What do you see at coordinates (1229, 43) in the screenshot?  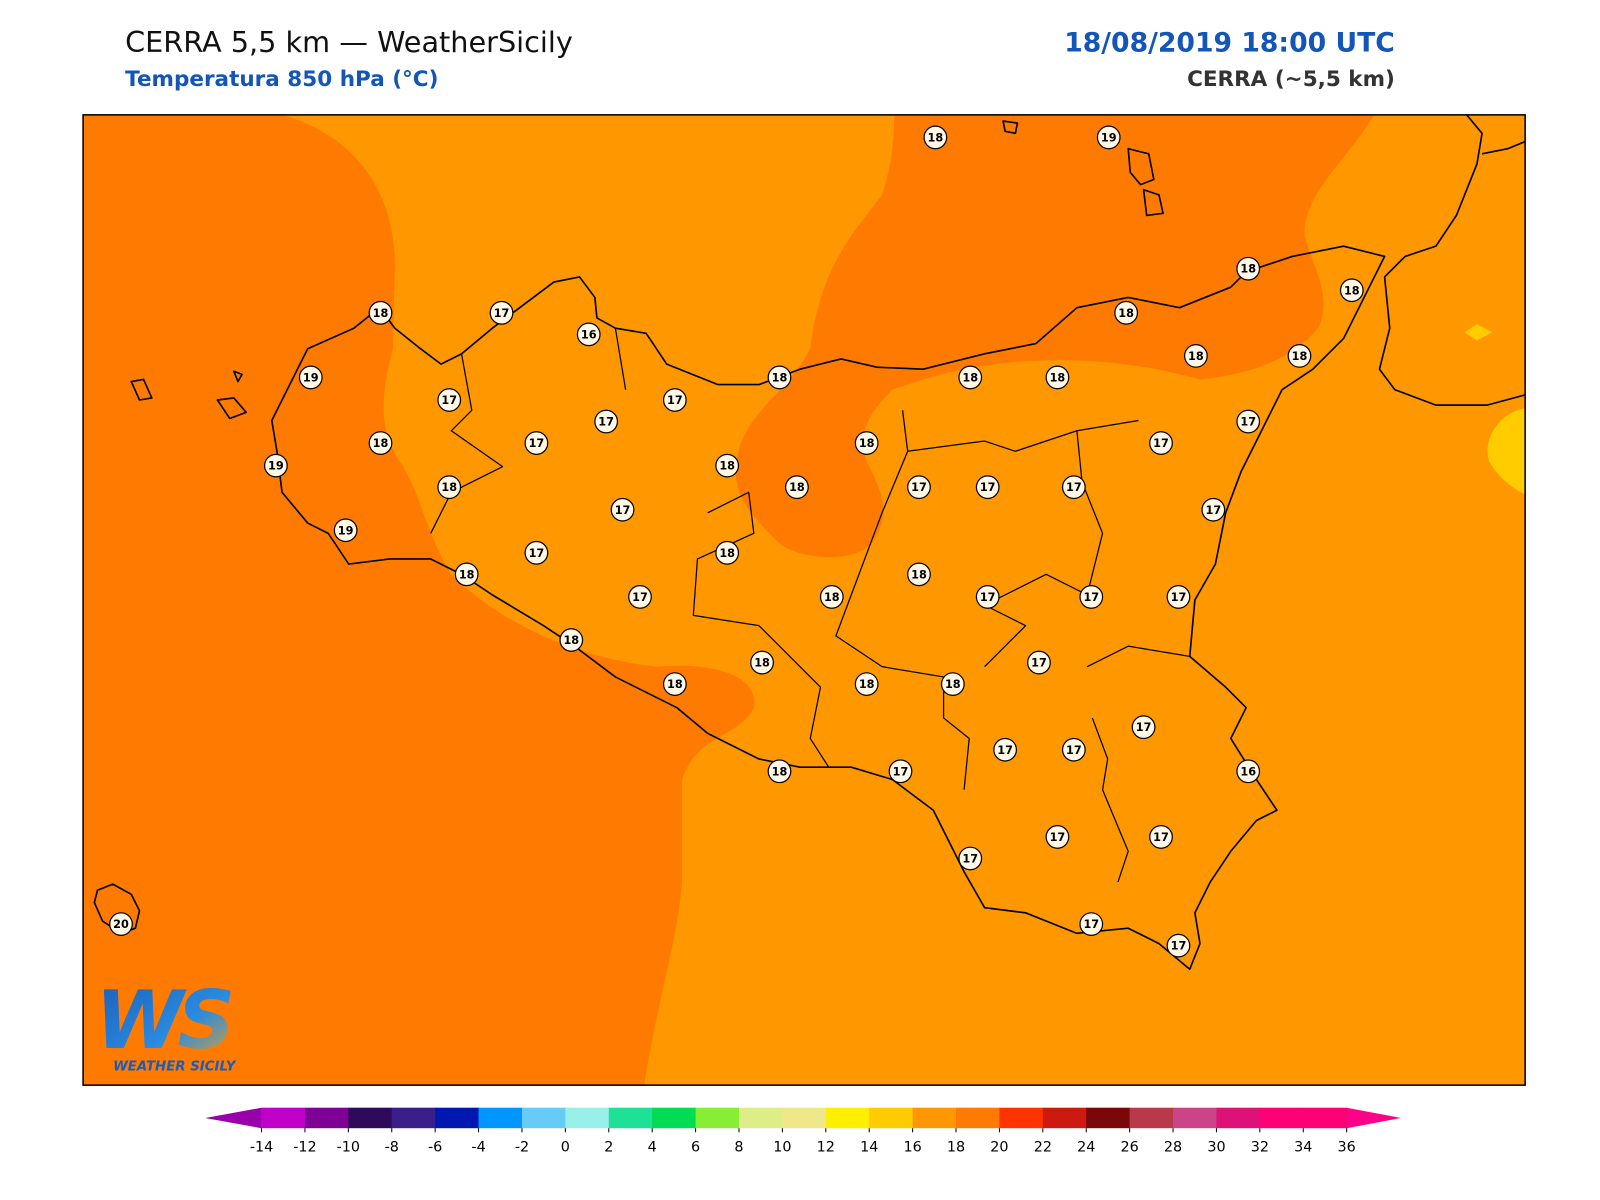 I see `datetime: 18/08/2019 18:00 UTC` at bounding box center [1229, 43].